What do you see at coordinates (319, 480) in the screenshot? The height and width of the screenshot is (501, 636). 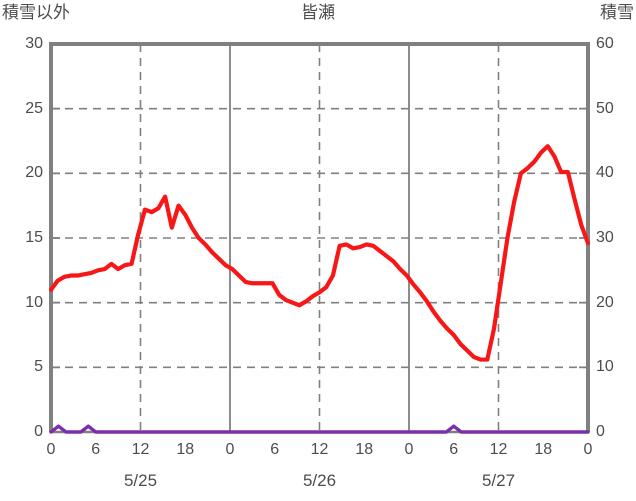 I see `date-label: 5/26` at bounding box center [319, 480].